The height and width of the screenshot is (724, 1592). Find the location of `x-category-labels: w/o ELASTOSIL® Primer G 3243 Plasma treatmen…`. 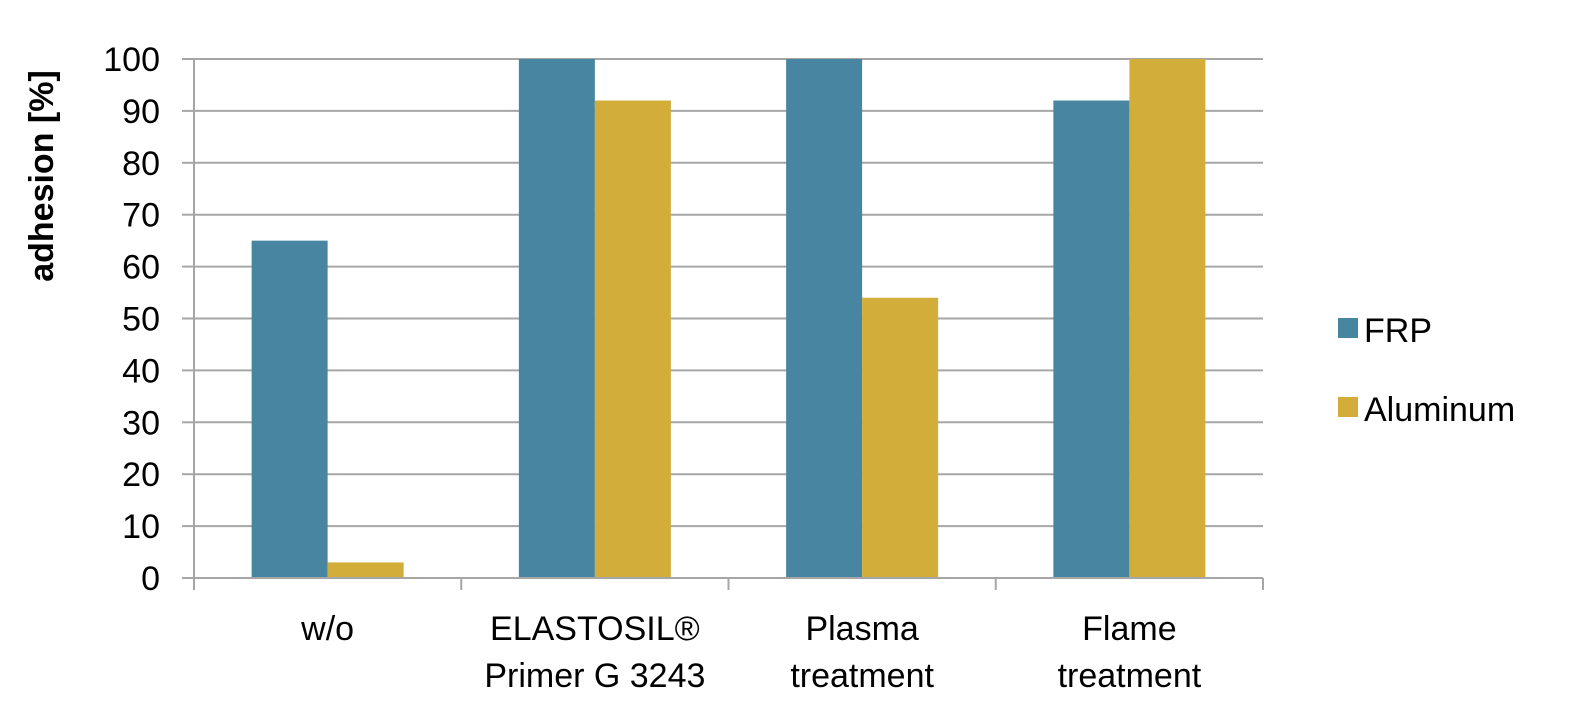

x-category-labels: w/o ELASTOSIL® Primer G 3243 Plasma treatmen… is located at coordinates (751, 652).